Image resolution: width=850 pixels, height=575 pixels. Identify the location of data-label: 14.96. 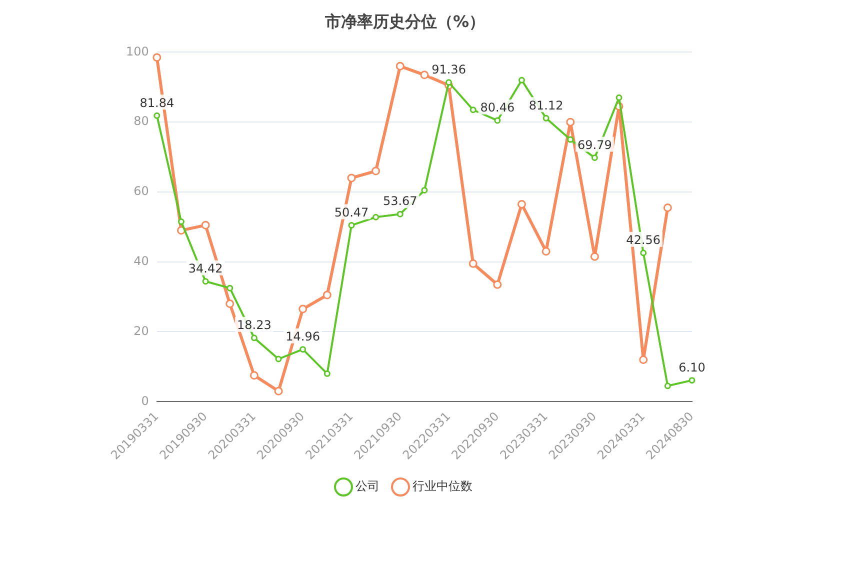
(303, 336).